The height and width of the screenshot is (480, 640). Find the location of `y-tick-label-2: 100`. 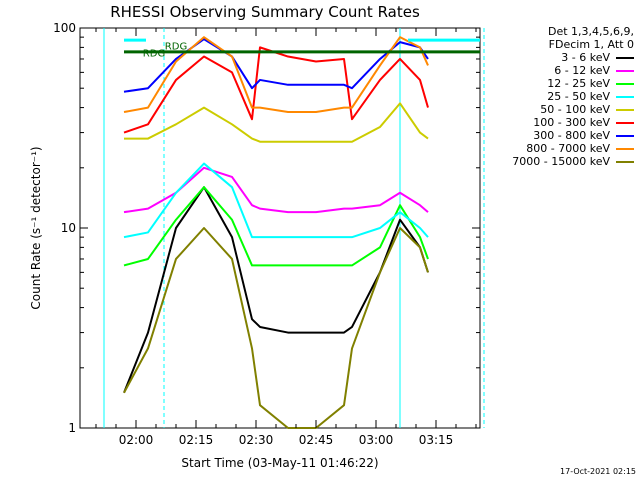

y-tick-label-2: 100 is located at coordinates (64, 28).